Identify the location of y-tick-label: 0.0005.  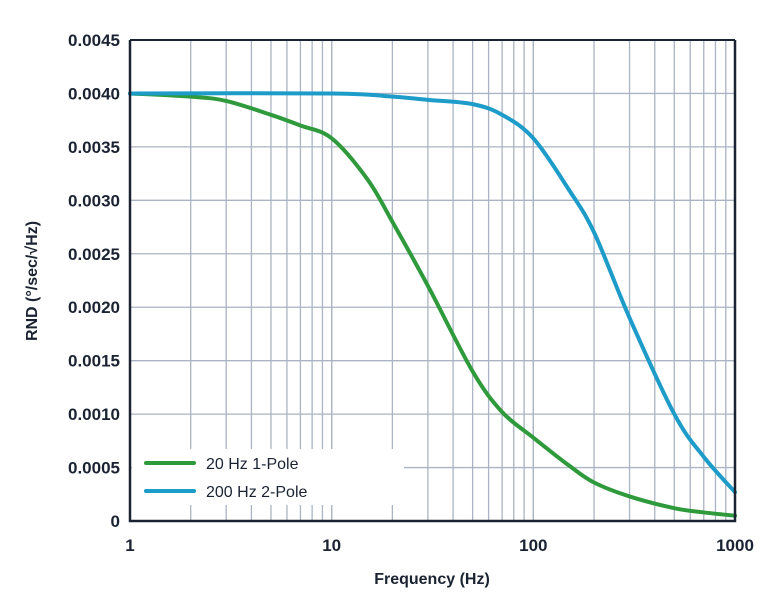
(94, 468).